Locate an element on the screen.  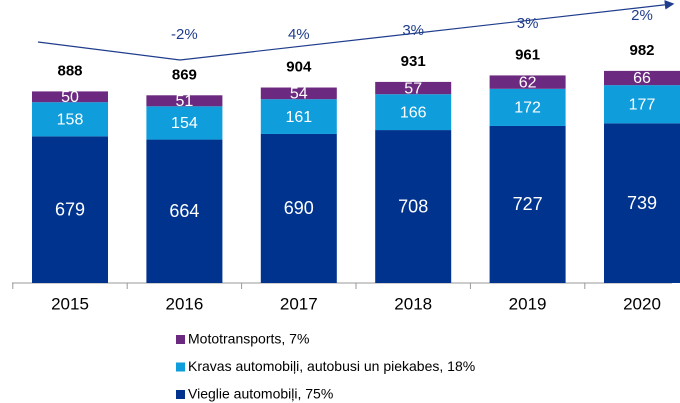
x-tick-label: 2020 is located at coordinates (642, 303).